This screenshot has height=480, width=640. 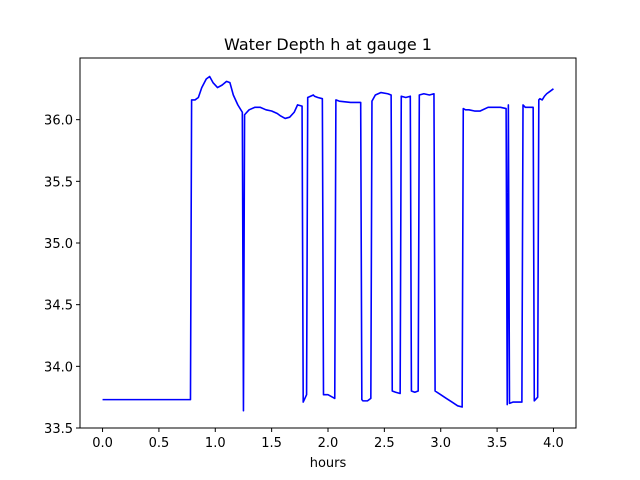 I want to click on y-tick-label: 34.0, so click(x=58, y=367).